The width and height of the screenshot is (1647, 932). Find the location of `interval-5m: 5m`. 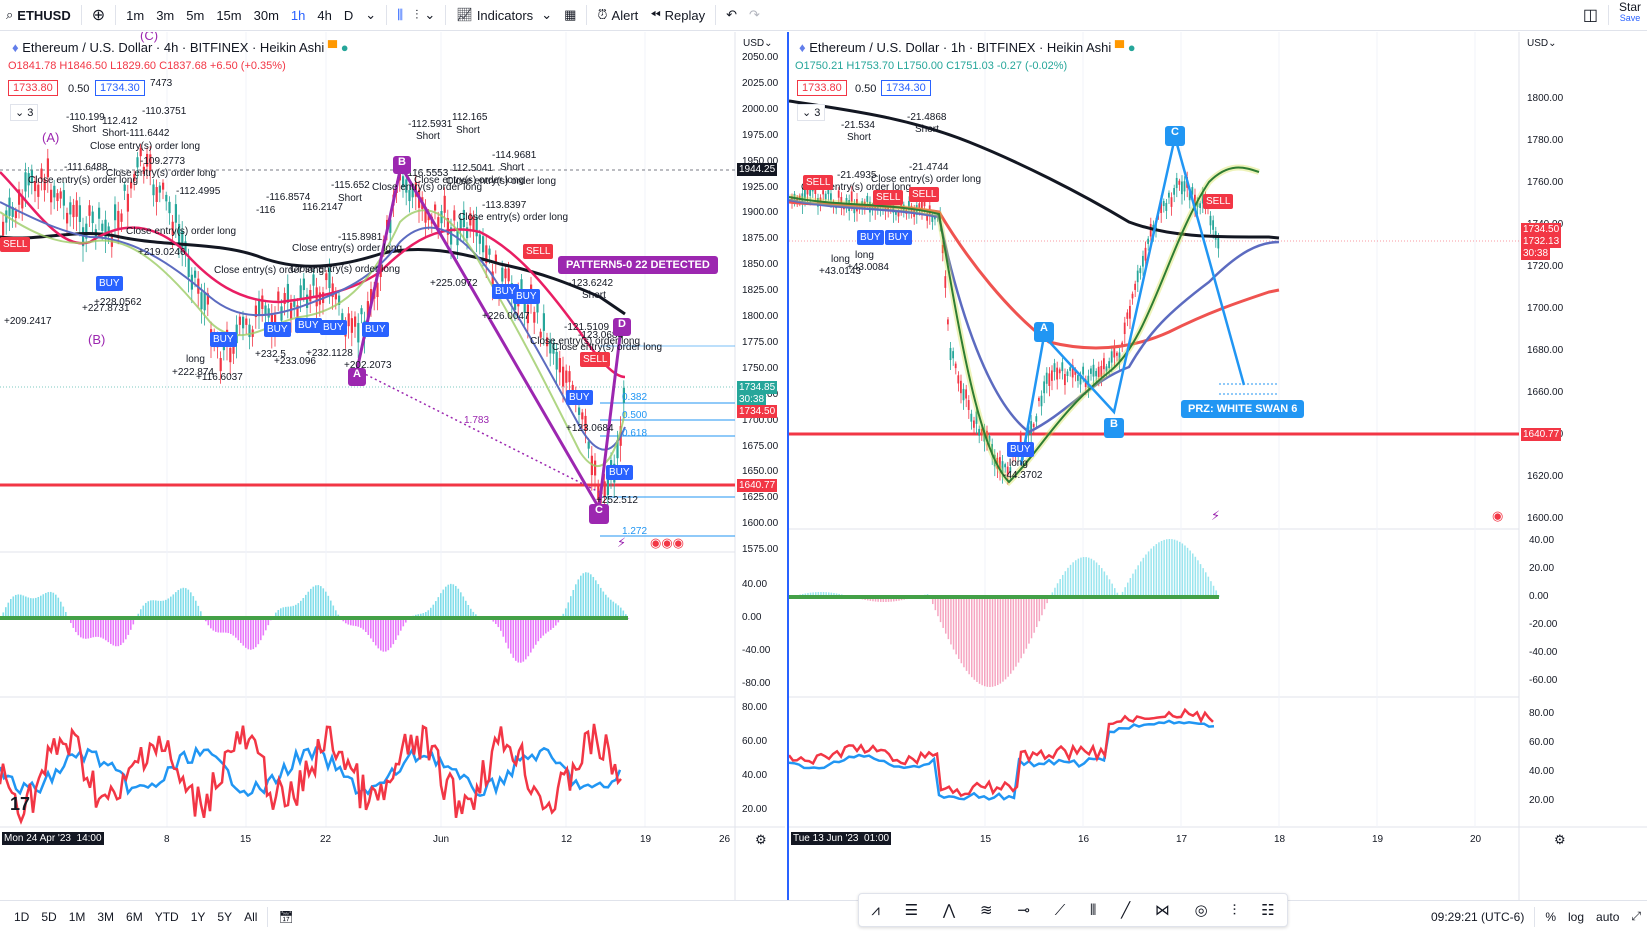

interval-5m: 5m is located at coordinates (195, 15).